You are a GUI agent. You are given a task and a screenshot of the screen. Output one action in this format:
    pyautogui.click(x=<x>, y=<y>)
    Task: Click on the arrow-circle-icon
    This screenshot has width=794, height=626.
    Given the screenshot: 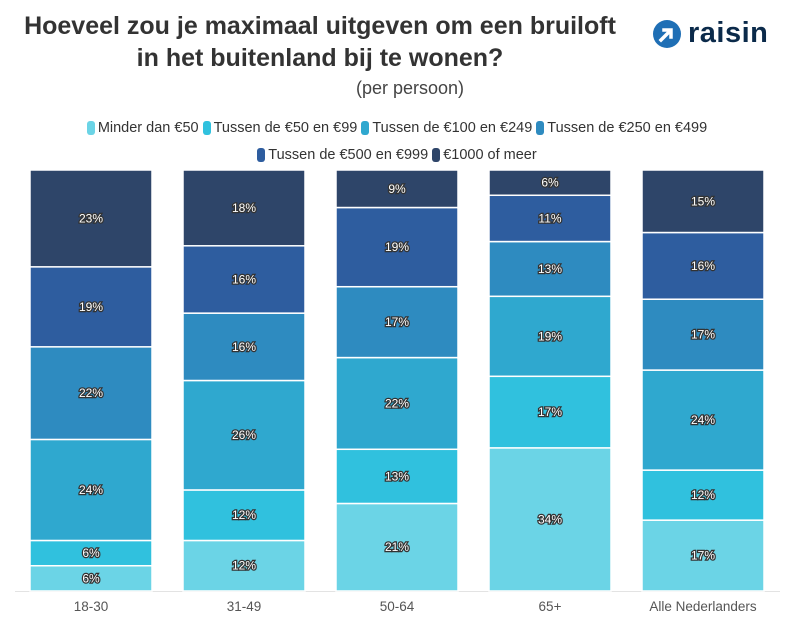 What is the action you would take?
    pyautogui.click(x=667, y=33)
    